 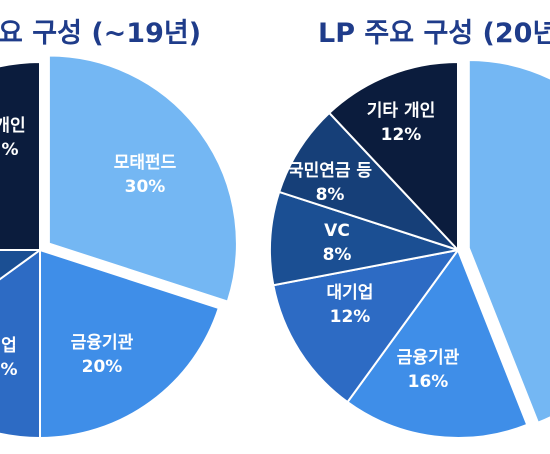 What do you see at coordinates (100, 33) in the screenshot?
I see `left-chart-title: 요 구성 (~19년)` at bounding box center [100, 33].